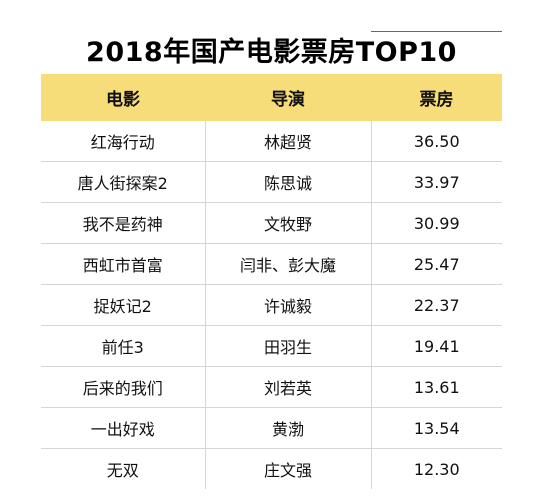 The height and width of the screenshot is (496, 533). I want to click on cell-box-office: 30.99, so click(436, 223).